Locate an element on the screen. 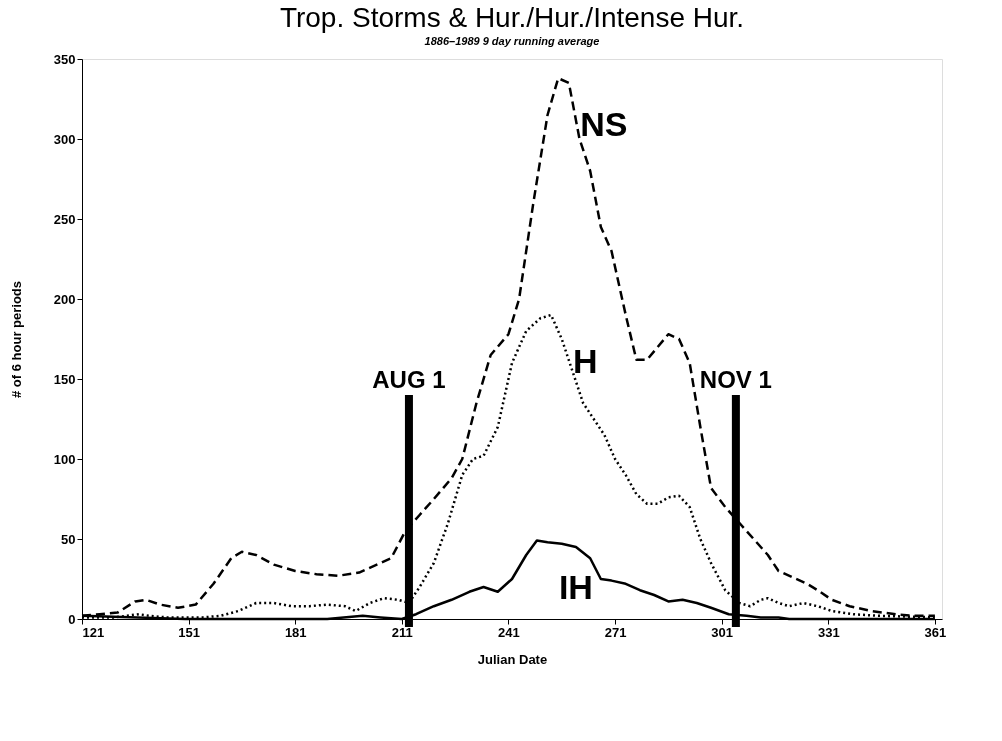 This screenshot has width=1002, height=741. y-tick-label: 0 is located at coordinates (72, 619).